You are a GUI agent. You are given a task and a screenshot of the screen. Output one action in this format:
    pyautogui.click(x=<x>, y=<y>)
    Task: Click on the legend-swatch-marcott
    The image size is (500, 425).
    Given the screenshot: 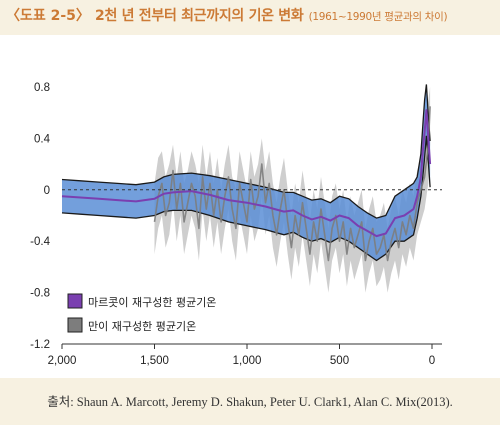 What is the action you would take?
    pyautogui.click(x=75, y=301)
    